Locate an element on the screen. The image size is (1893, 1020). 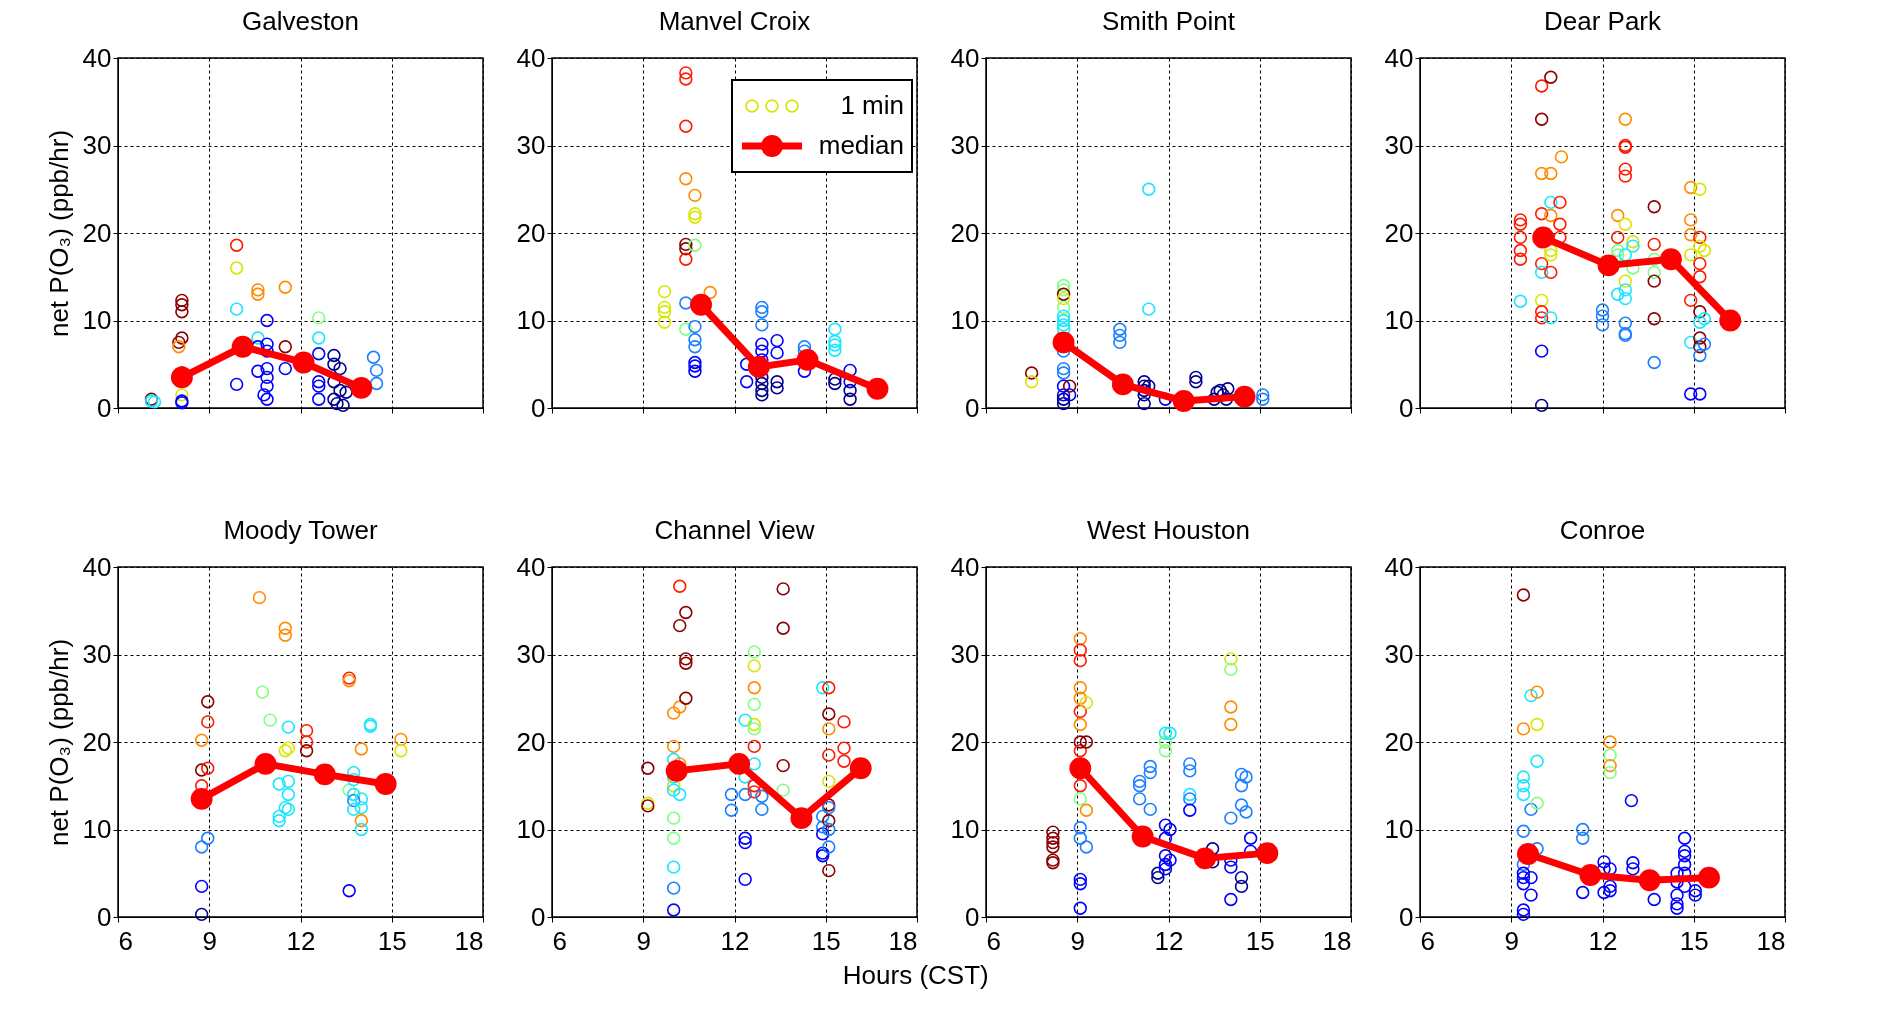
legend-label: median is located at coordinates (861, 145).